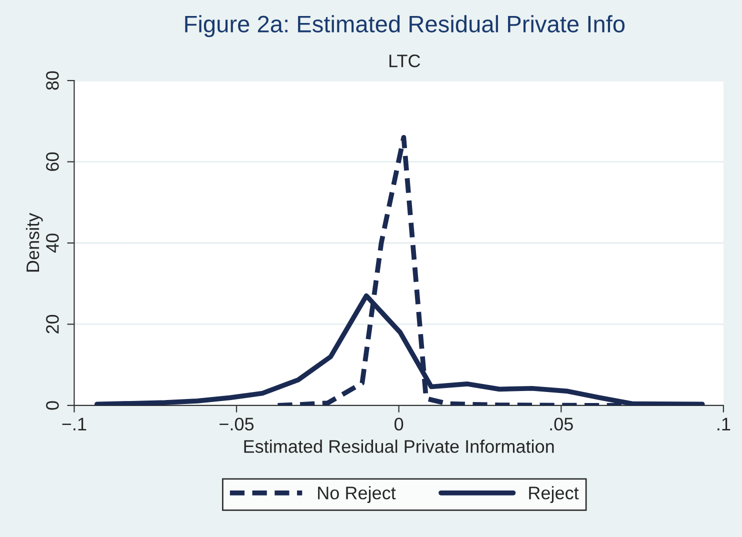  What do you see at coordinates (52, 324) in the screenshot?
I see `y-tick-label: 20` at bounding box center [52, 324].